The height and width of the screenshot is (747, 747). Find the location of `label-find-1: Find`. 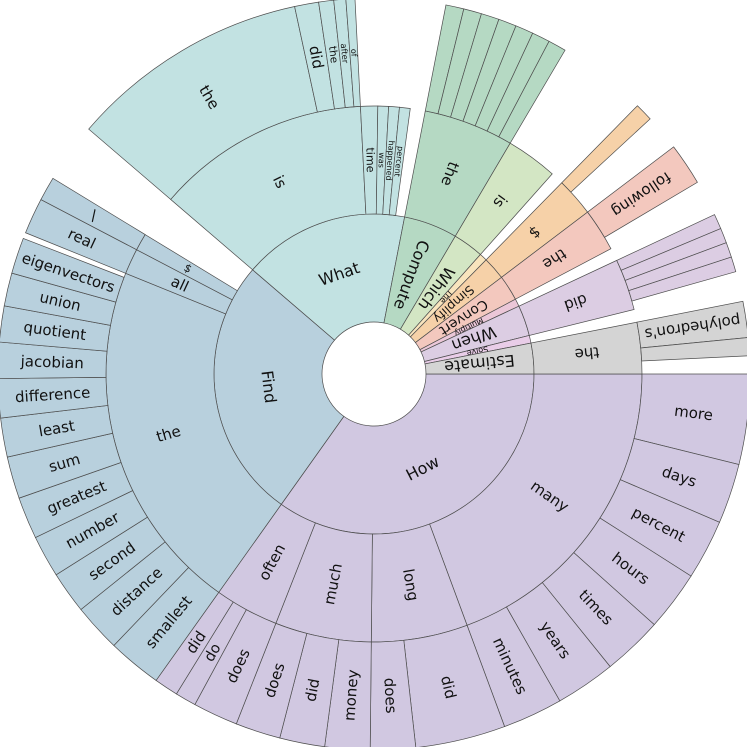

label-find-1: Find is located at coordinates (268, 386).